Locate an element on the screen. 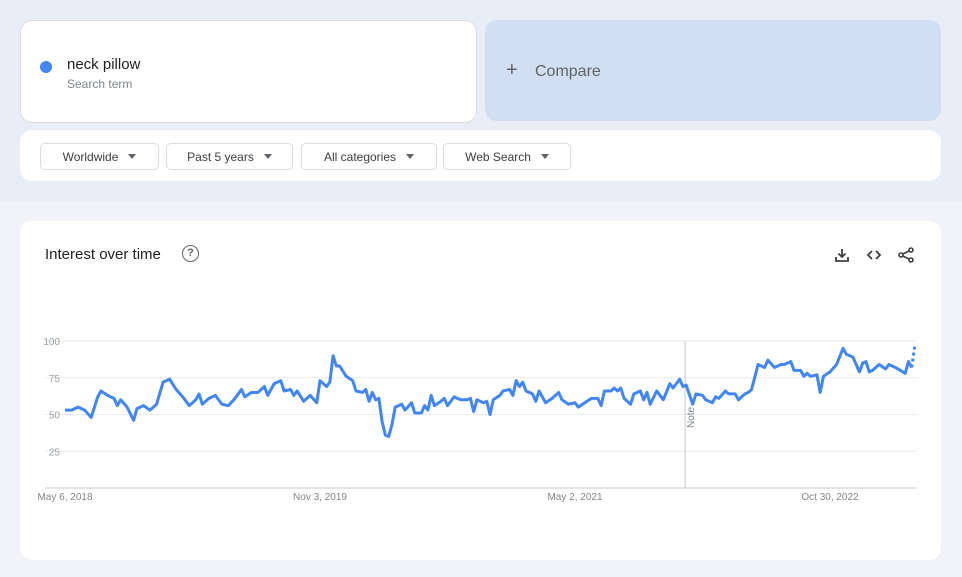 The image size is (962, 577). filter-location-label: Worldwide is located at coordinates (90, 156).